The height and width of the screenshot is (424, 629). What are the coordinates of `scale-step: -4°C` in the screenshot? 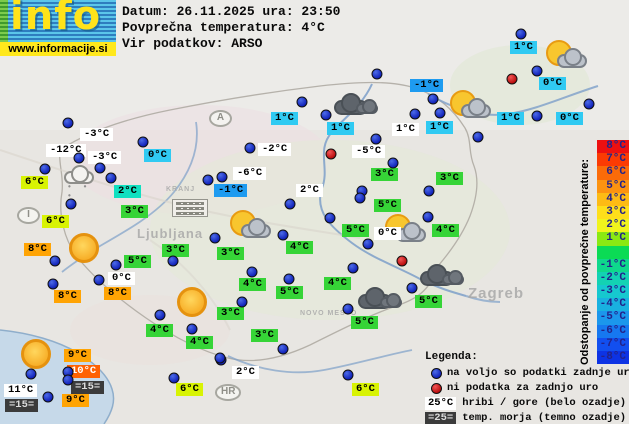 It's located at (613, 305).